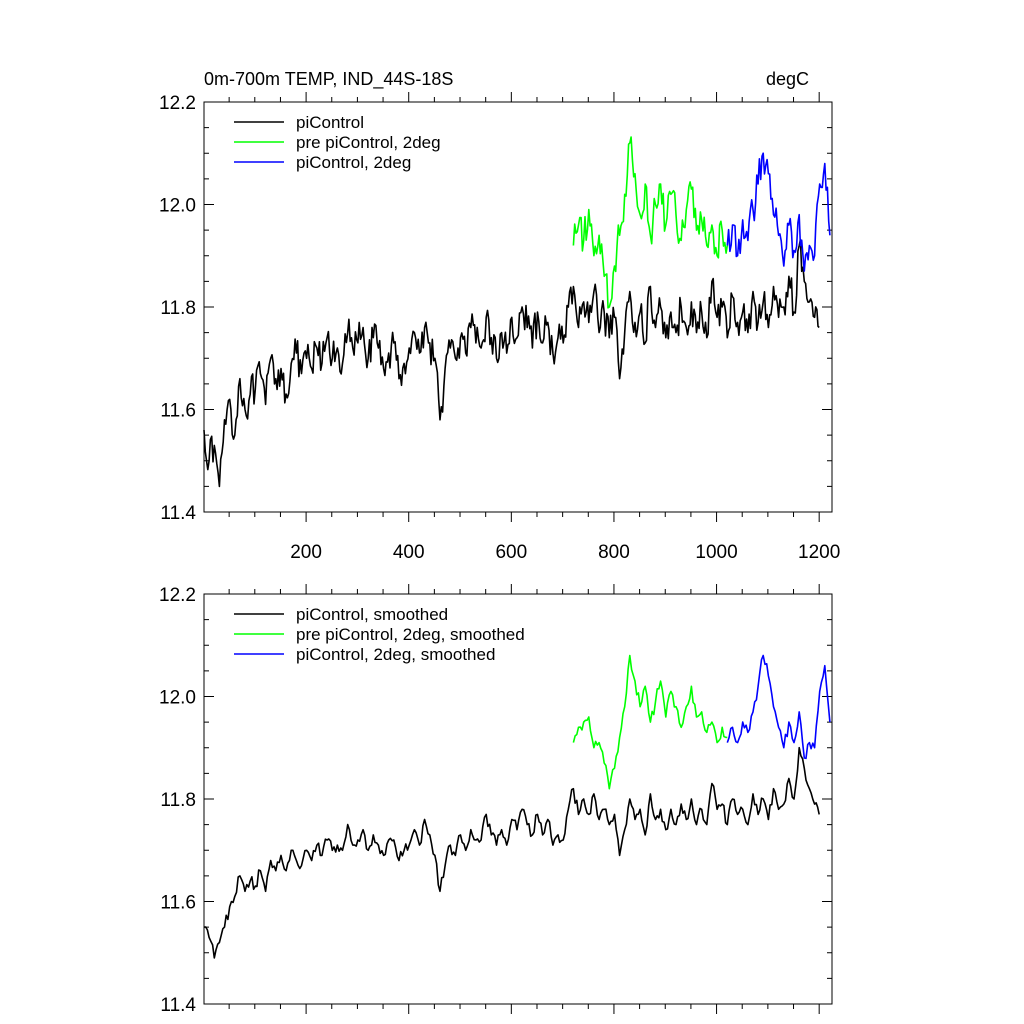 The height and width of the screenshot is (1024, 1024). Describe the element at coordinates (395, 654) in the screenshot. I see `legend-label: piControl, 2deg, smoothed` at that location.